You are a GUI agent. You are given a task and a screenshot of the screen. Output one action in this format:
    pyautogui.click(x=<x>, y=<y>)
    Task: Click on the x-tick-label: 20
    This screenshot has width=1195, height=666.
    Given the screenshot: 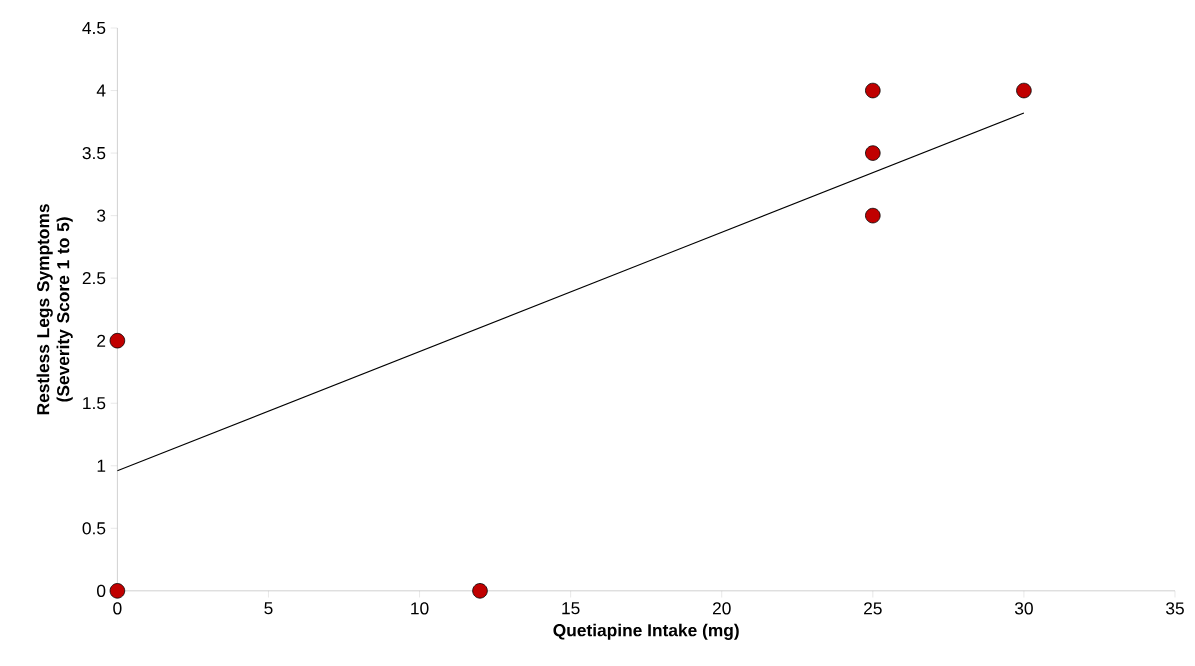 What is the action you would take?
    pyautogui.click(x=721, y=608)
    